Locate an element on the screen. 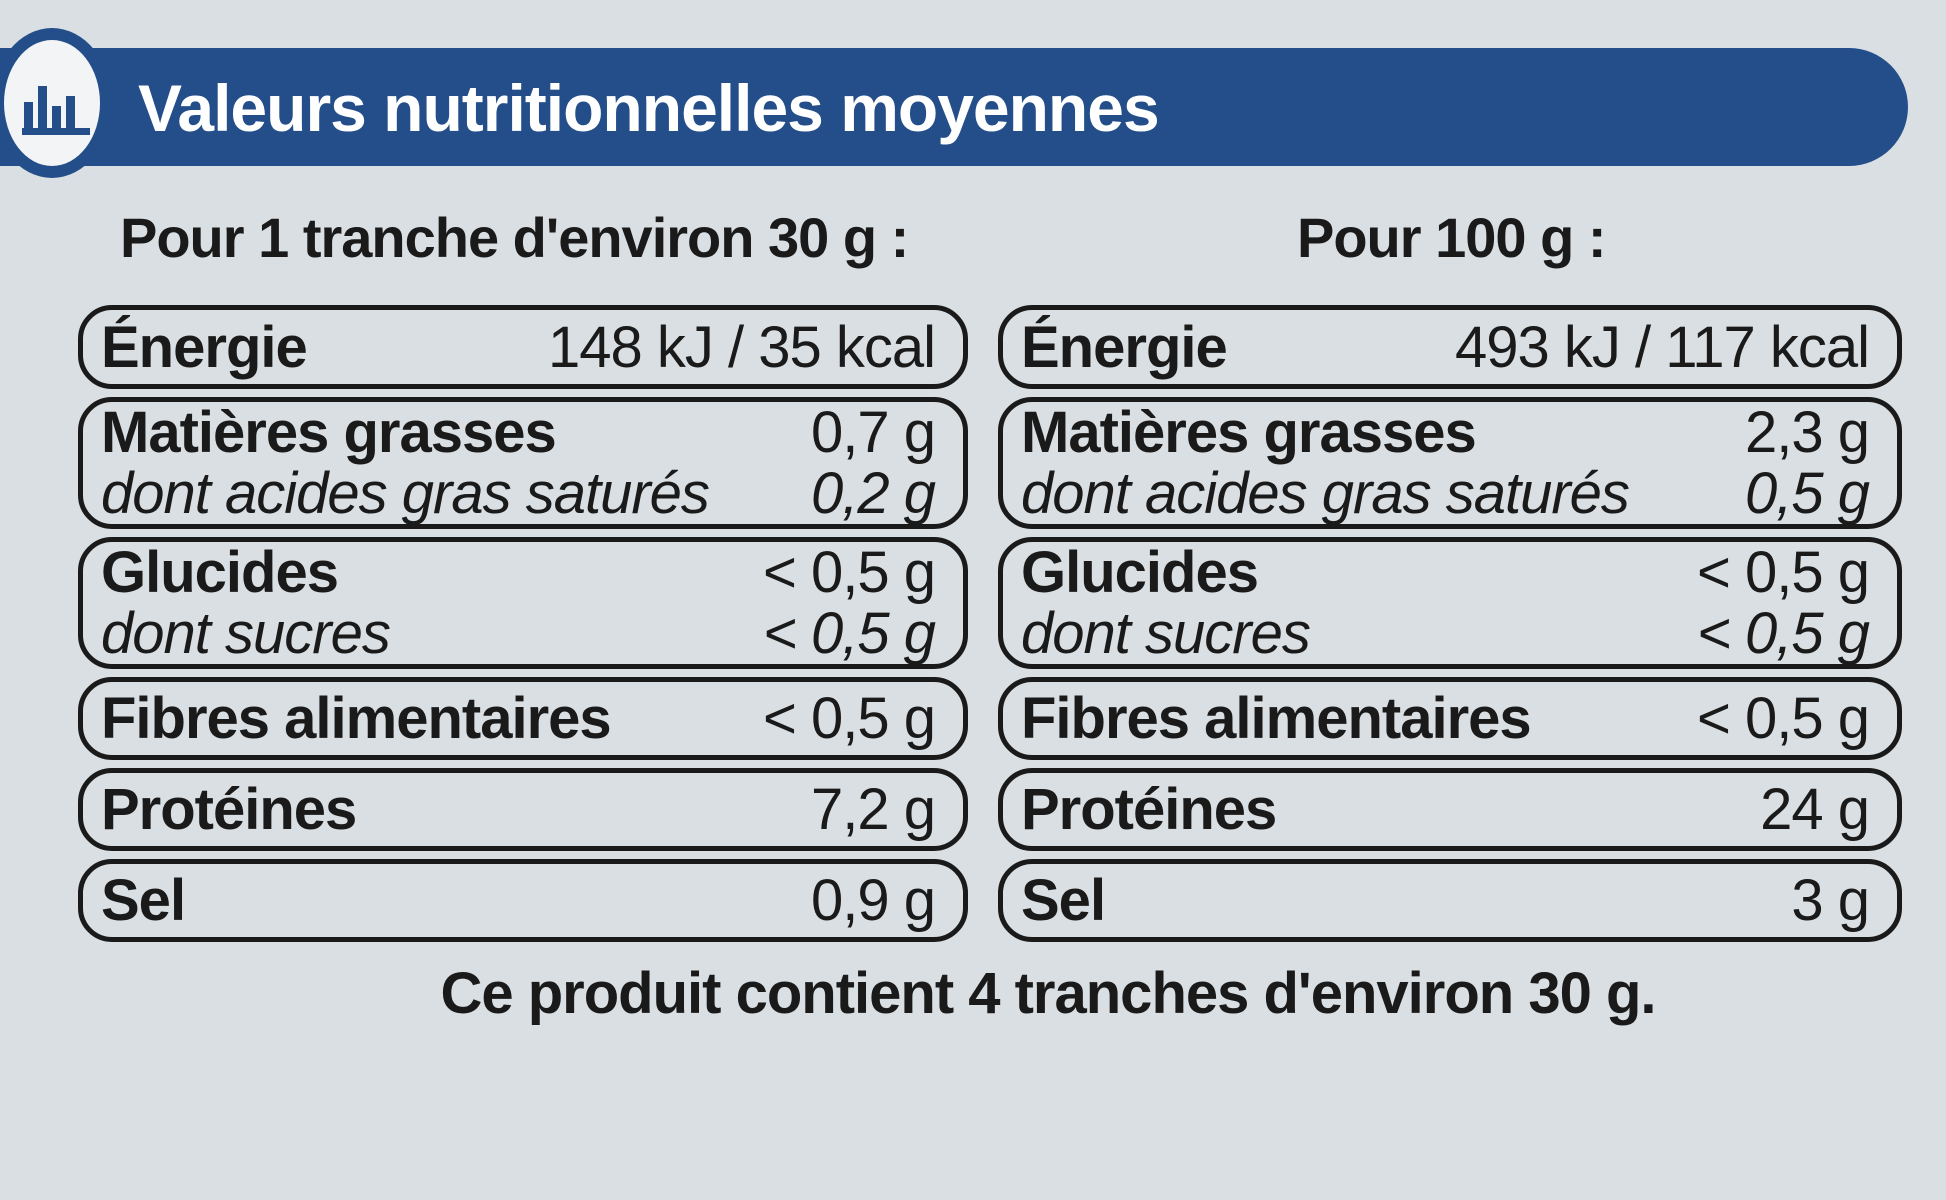 The width and height of the screenshot is (1946, 1200). row-sel: Sel 3 g is located at coordinates (1450, 900).